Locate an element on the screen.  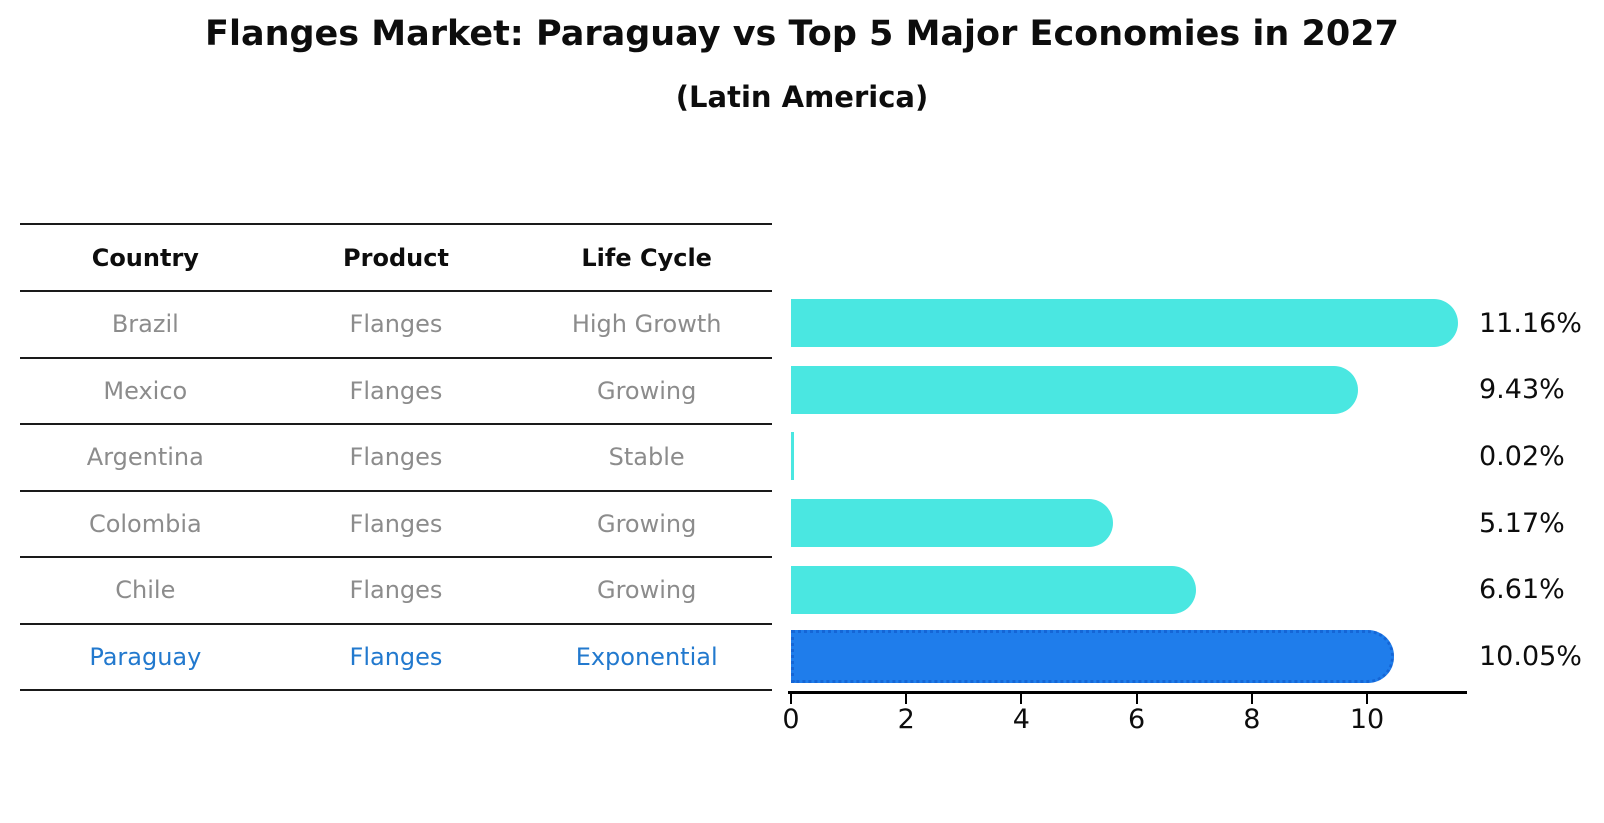
x-axis-tick-label: 6 is located at coordinates (1137, 719).